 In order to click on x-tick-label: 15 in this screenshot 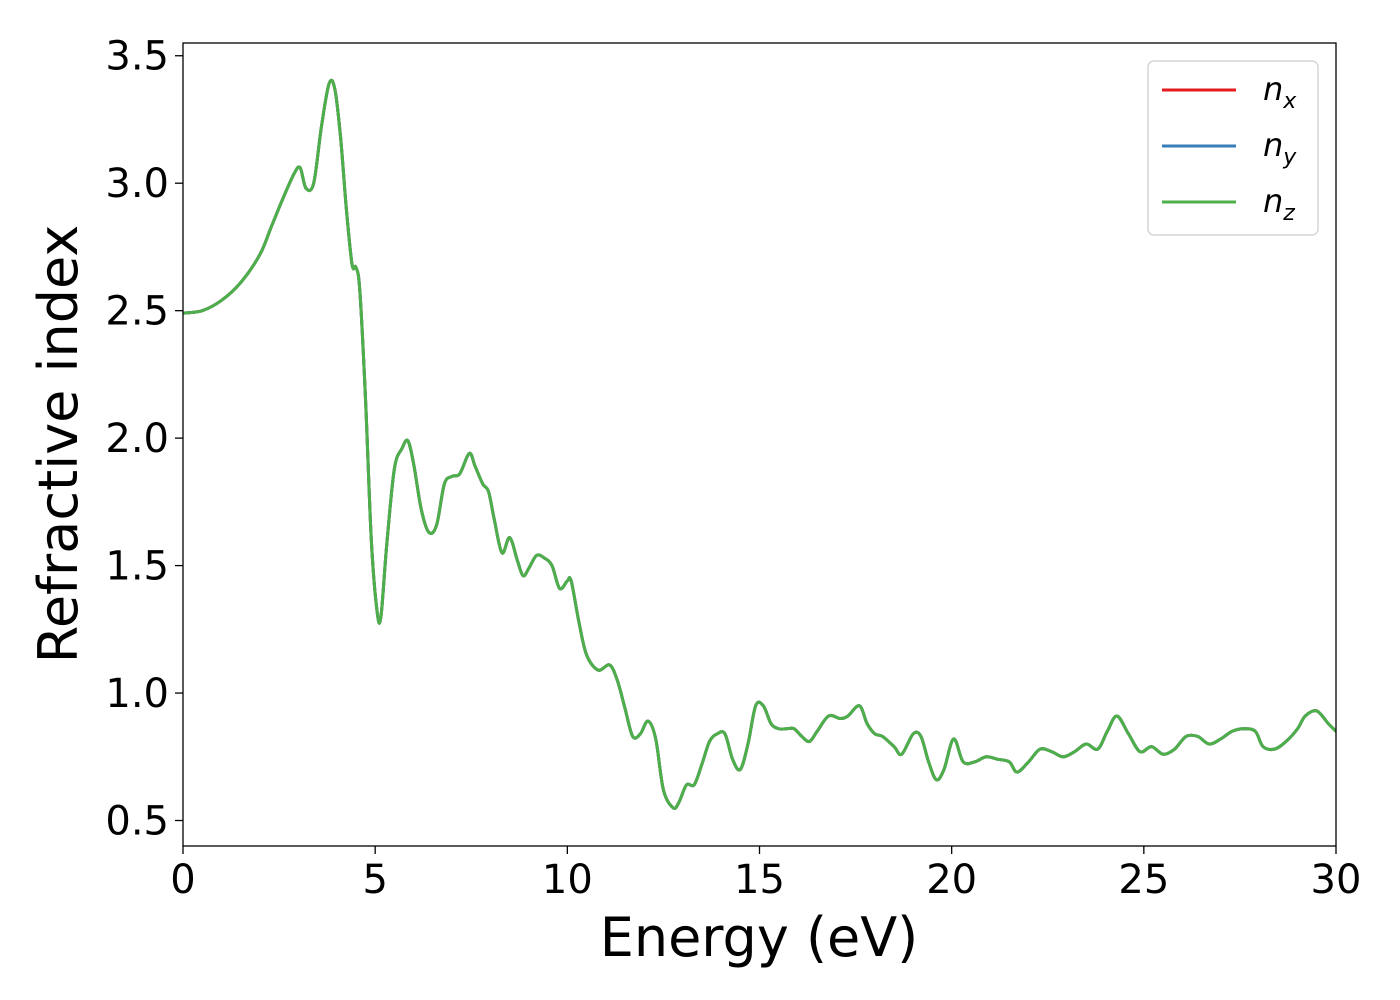, I will do `click(759, 880)`.